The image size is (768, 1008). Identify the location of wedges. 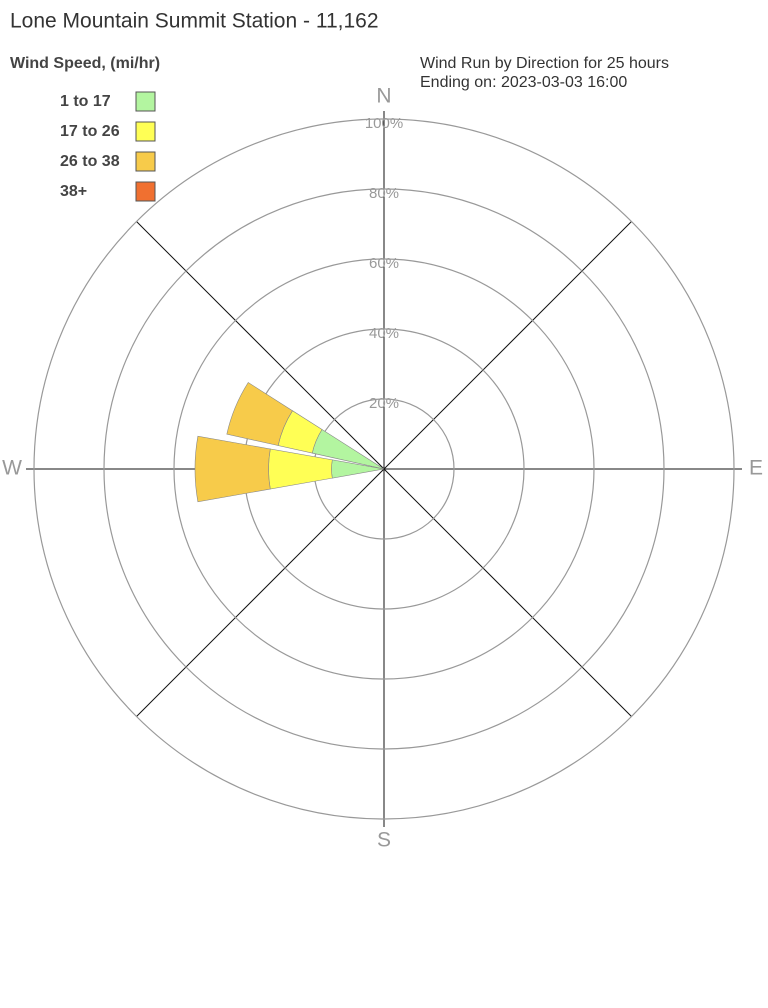
(289, 442).